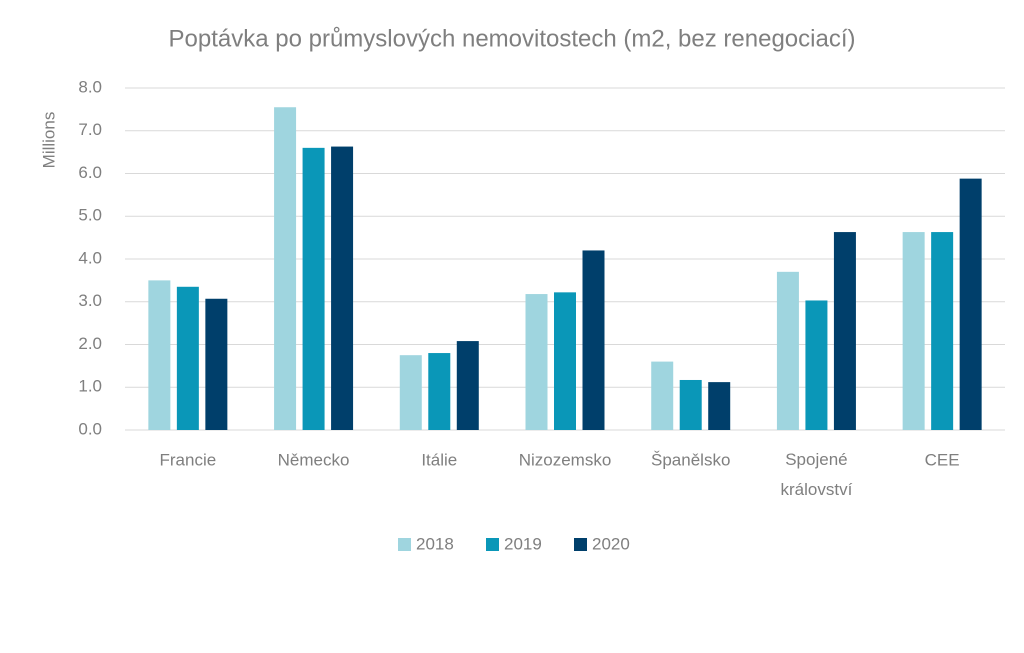 This screenshot has width=1024, height=653. I want to click on y-tick-label: 8.0, so click(90, 86).